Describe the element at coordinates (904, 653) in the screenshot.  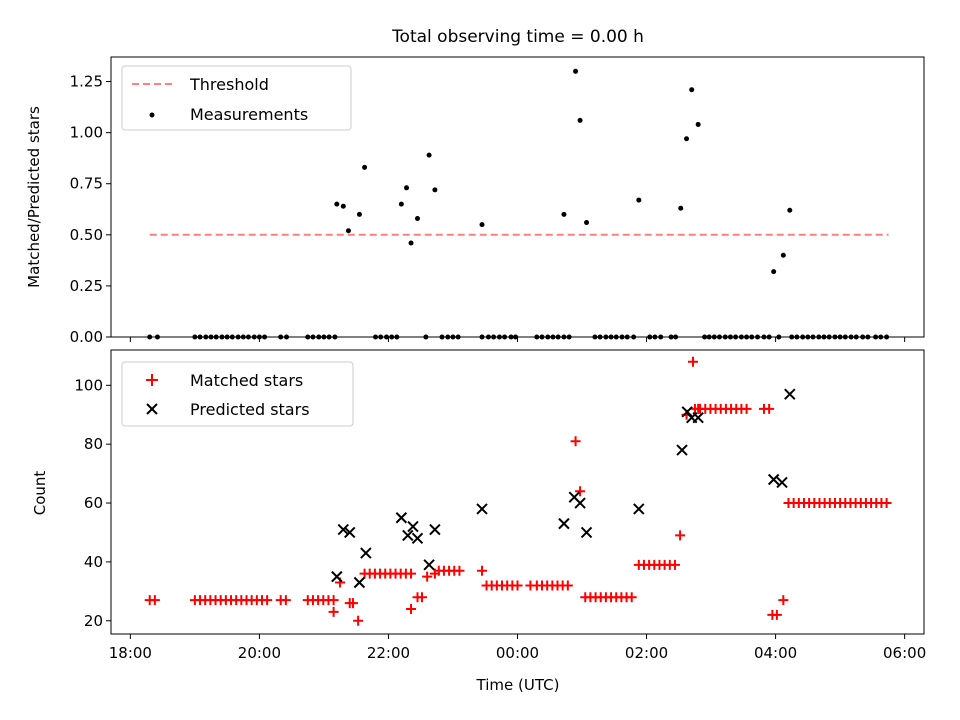
I see `x-tick-label: 06:00` at that location.